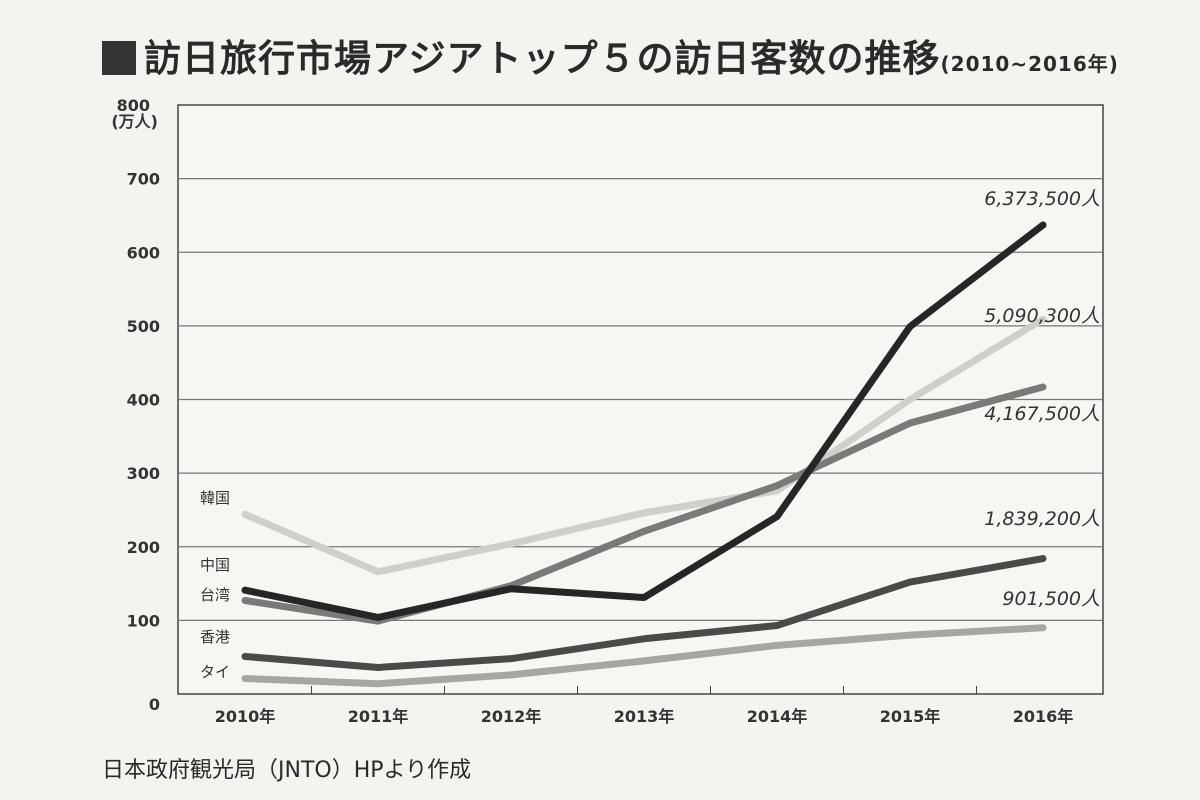 The width and height of the screenshot is (1200, 800). I want to click on y-tick-label: 800, so click(133, 105).